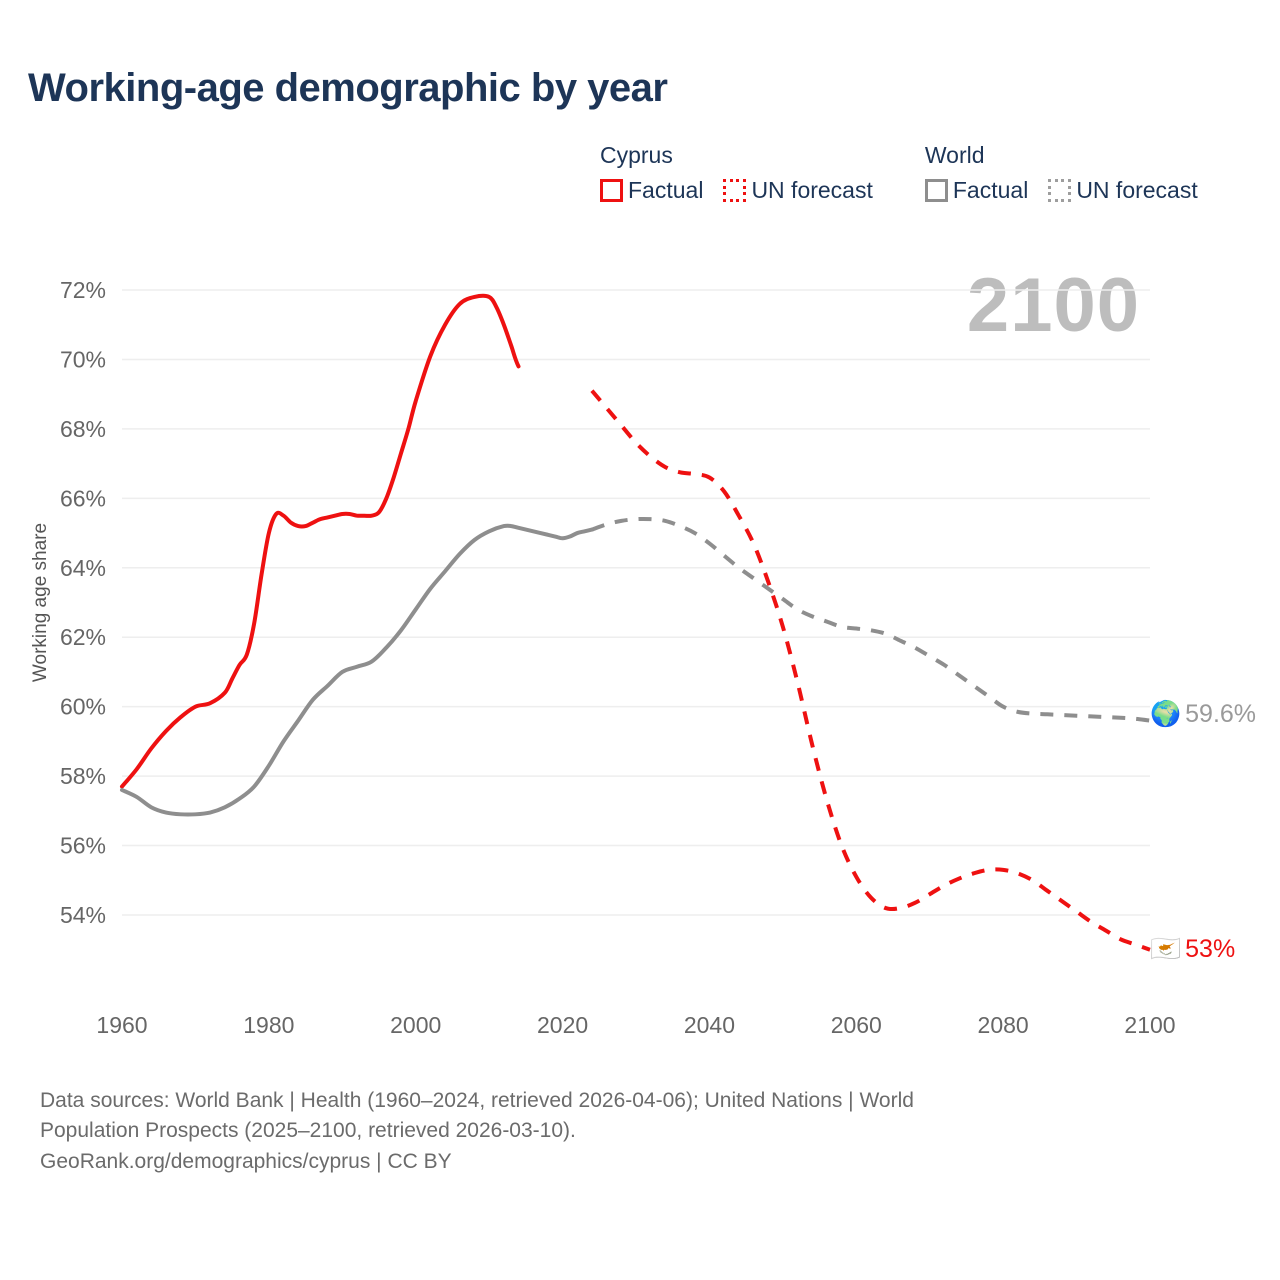 The image size is (1280, 1280). I want to click on legend-group-title-cyprus: Cyprus, so click(636, 155).